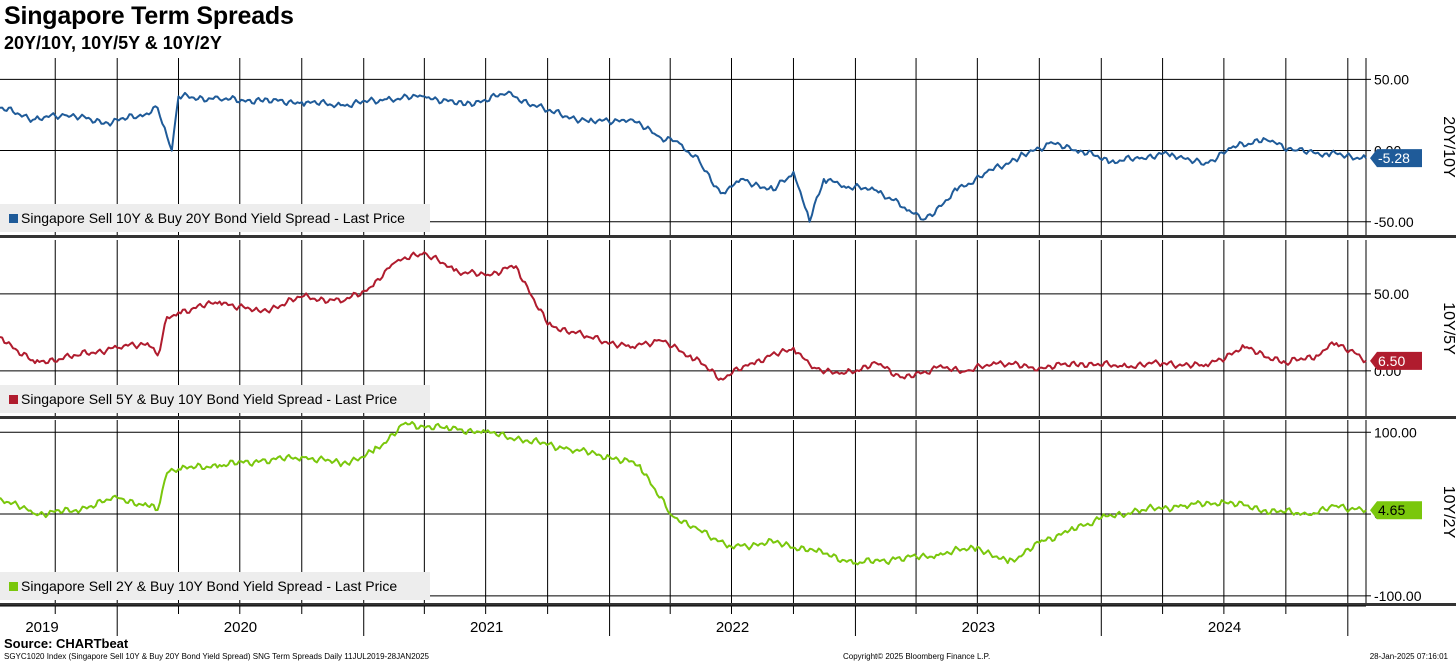  What do you see at coordinates (732, 627) in the screenshot?
I see `x-year-label: 2022` at bounding box center [732, 627].